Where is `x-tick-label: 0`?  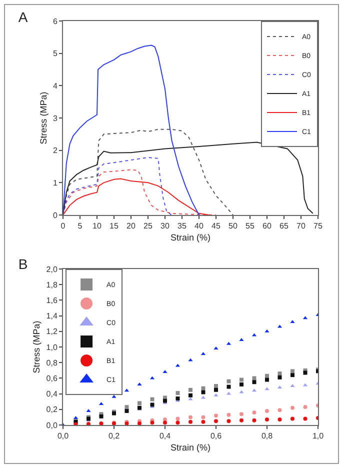
x-tick-label: 0 is located at coordinates (63, 226).